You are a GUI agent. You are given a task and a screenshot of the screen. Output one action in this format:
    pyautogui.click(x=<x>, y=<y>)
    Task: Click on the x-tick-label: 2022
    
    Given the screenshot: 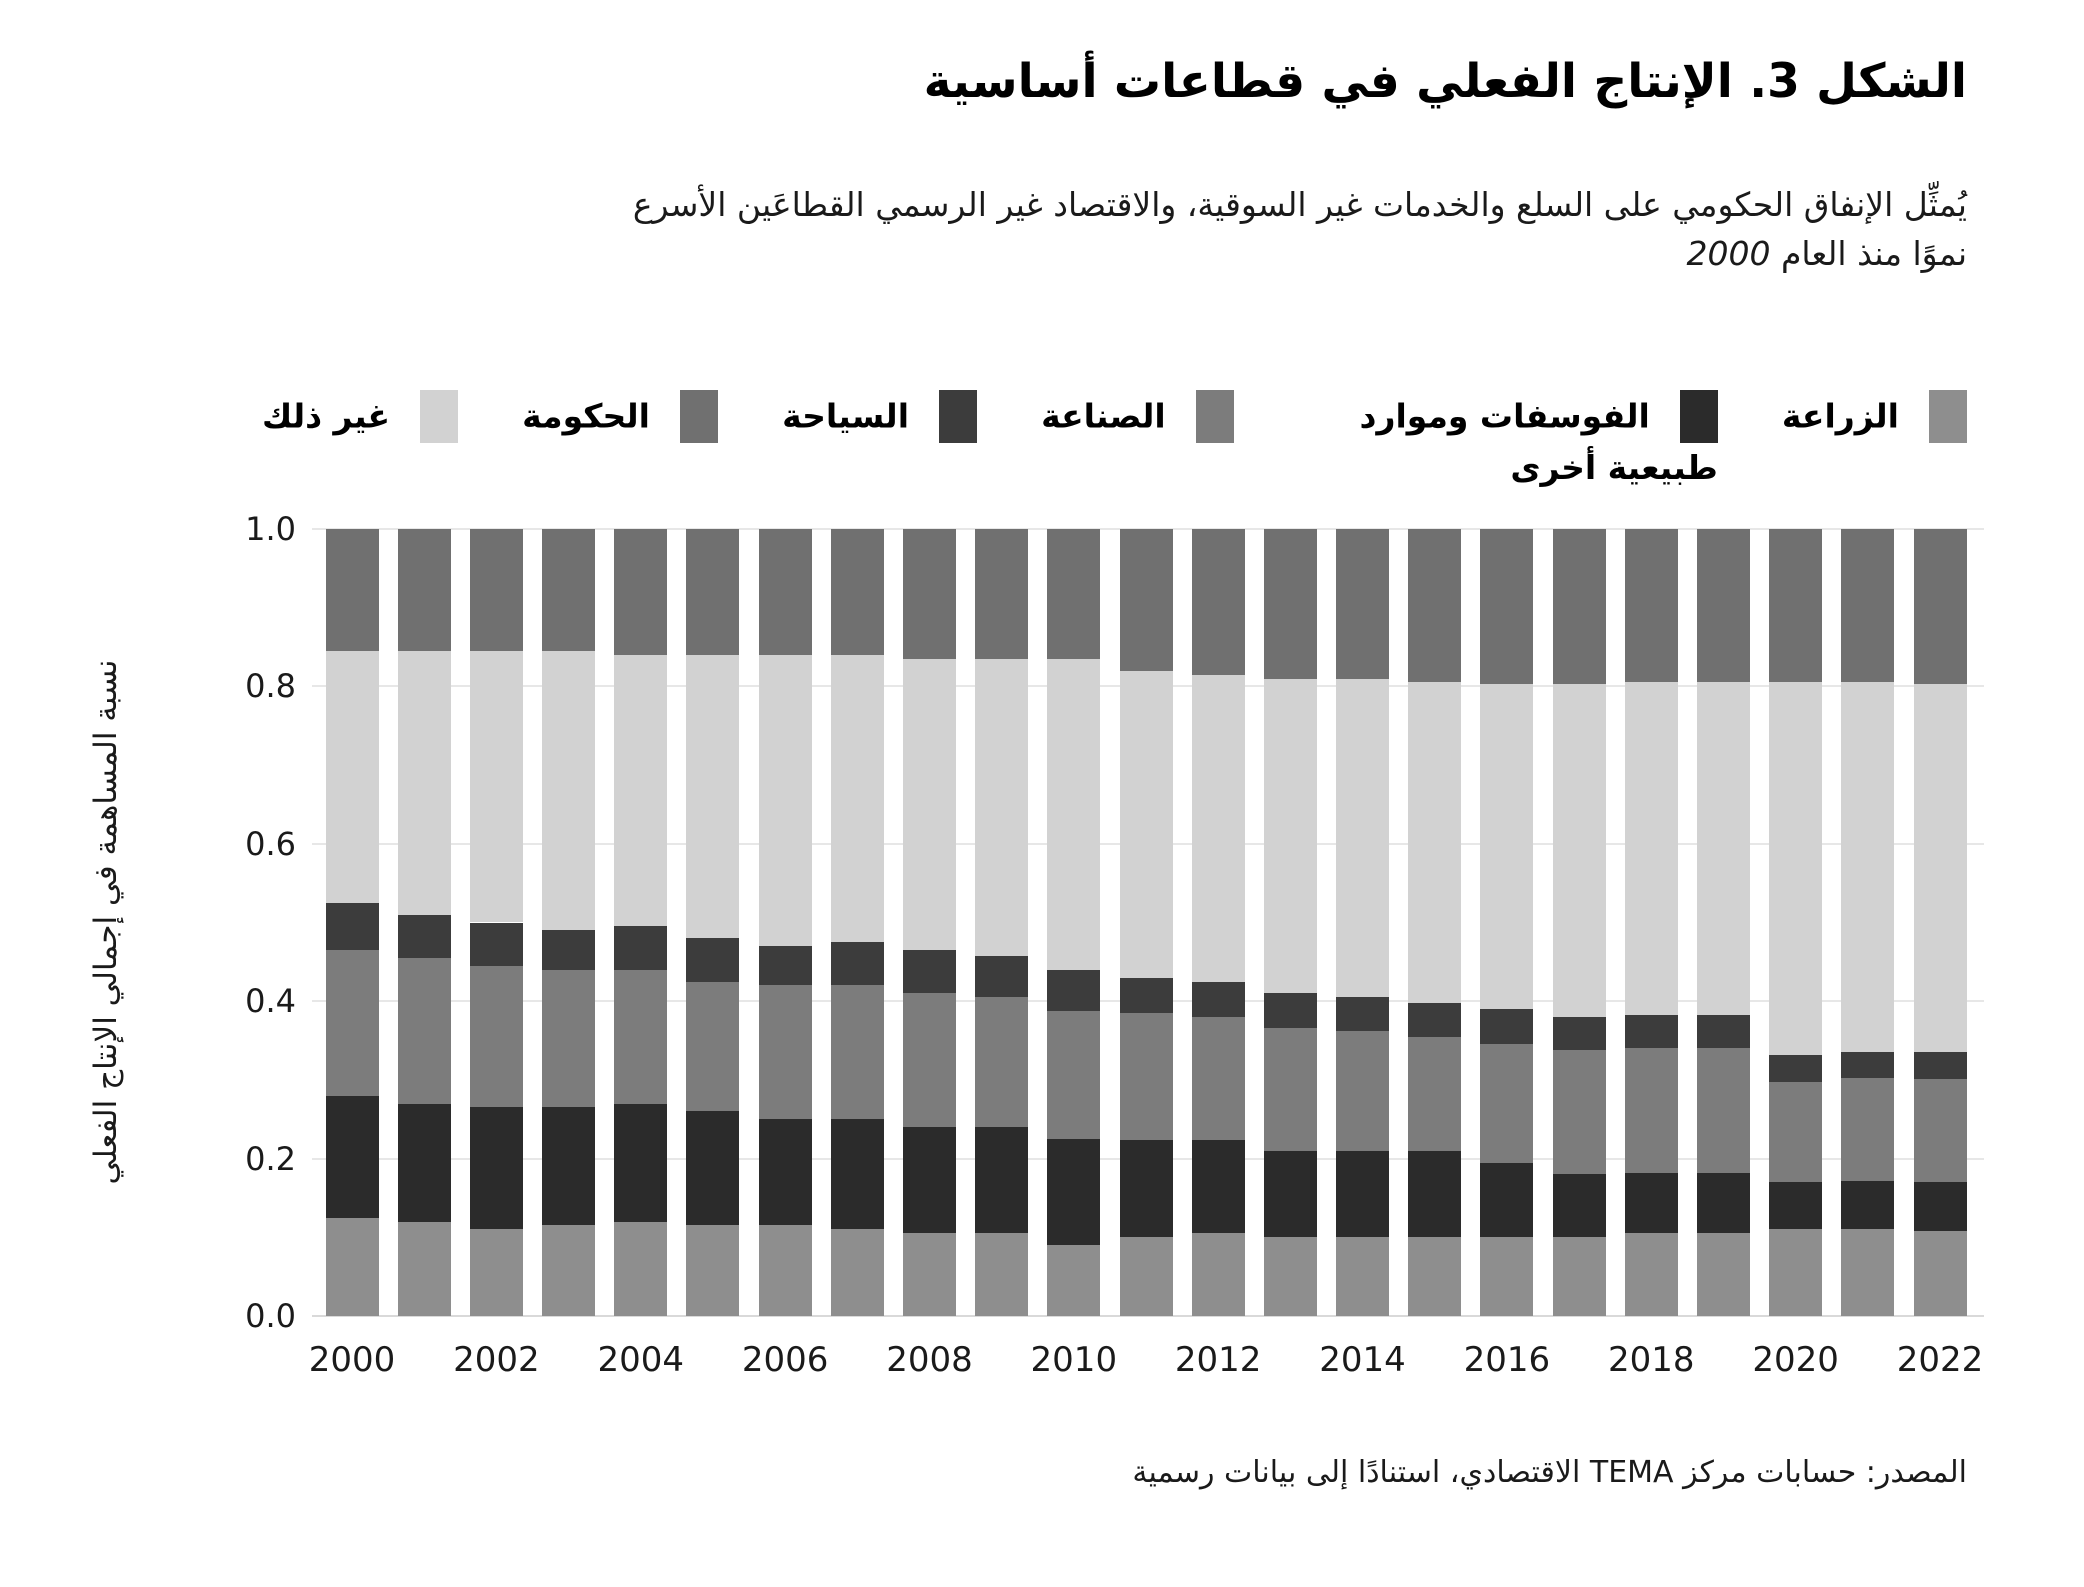 What is the action you would take?
    pyautogui.click(x=1940, y=1360)
    